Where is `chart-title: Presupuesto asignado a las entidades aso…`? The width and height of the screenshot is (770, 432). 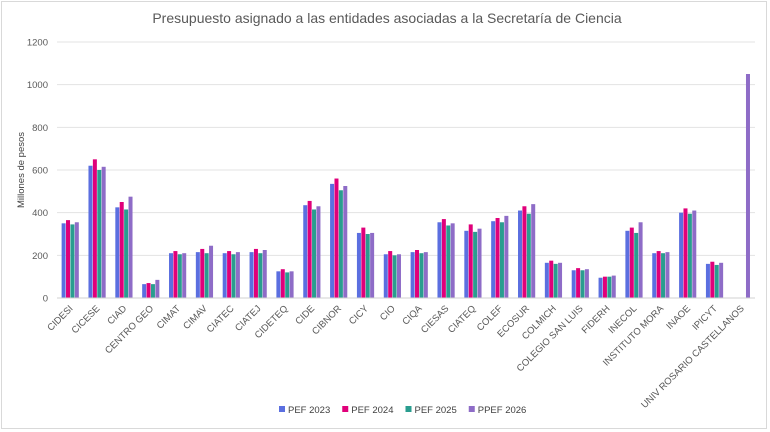
chart-title: Presupuesto asignado a las entidades aso… is located at coordinates (387, 18).